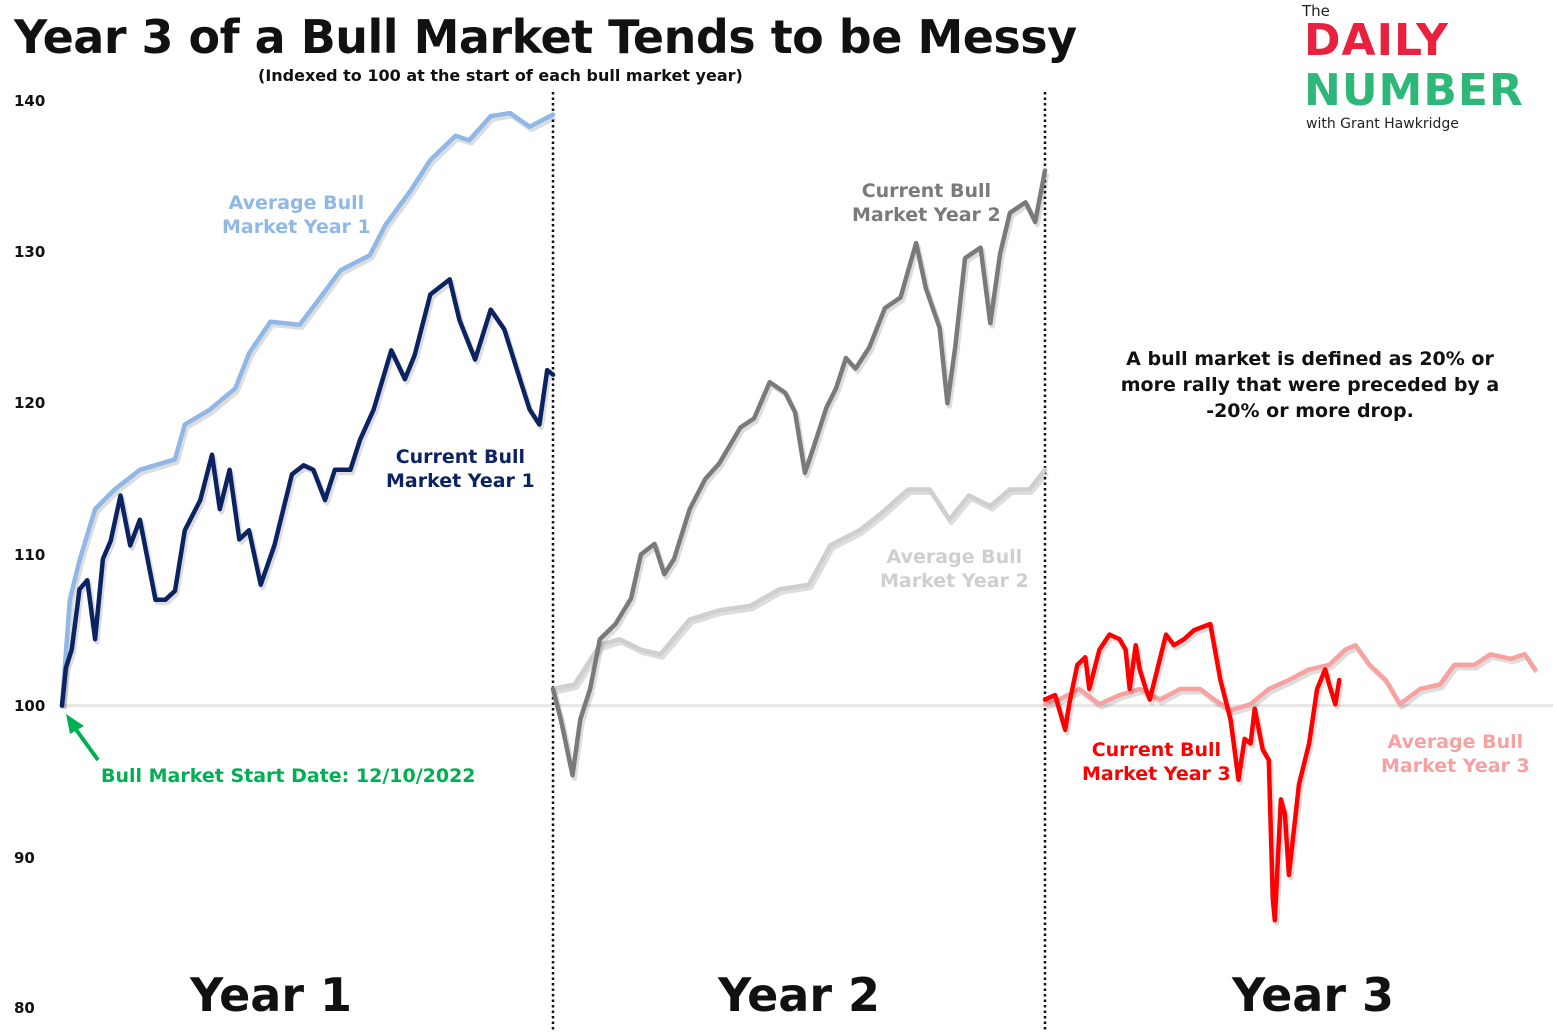 The image size is (1557, 1033). I want to click on panel-label-year-1: Year 1, so click(271, 995).